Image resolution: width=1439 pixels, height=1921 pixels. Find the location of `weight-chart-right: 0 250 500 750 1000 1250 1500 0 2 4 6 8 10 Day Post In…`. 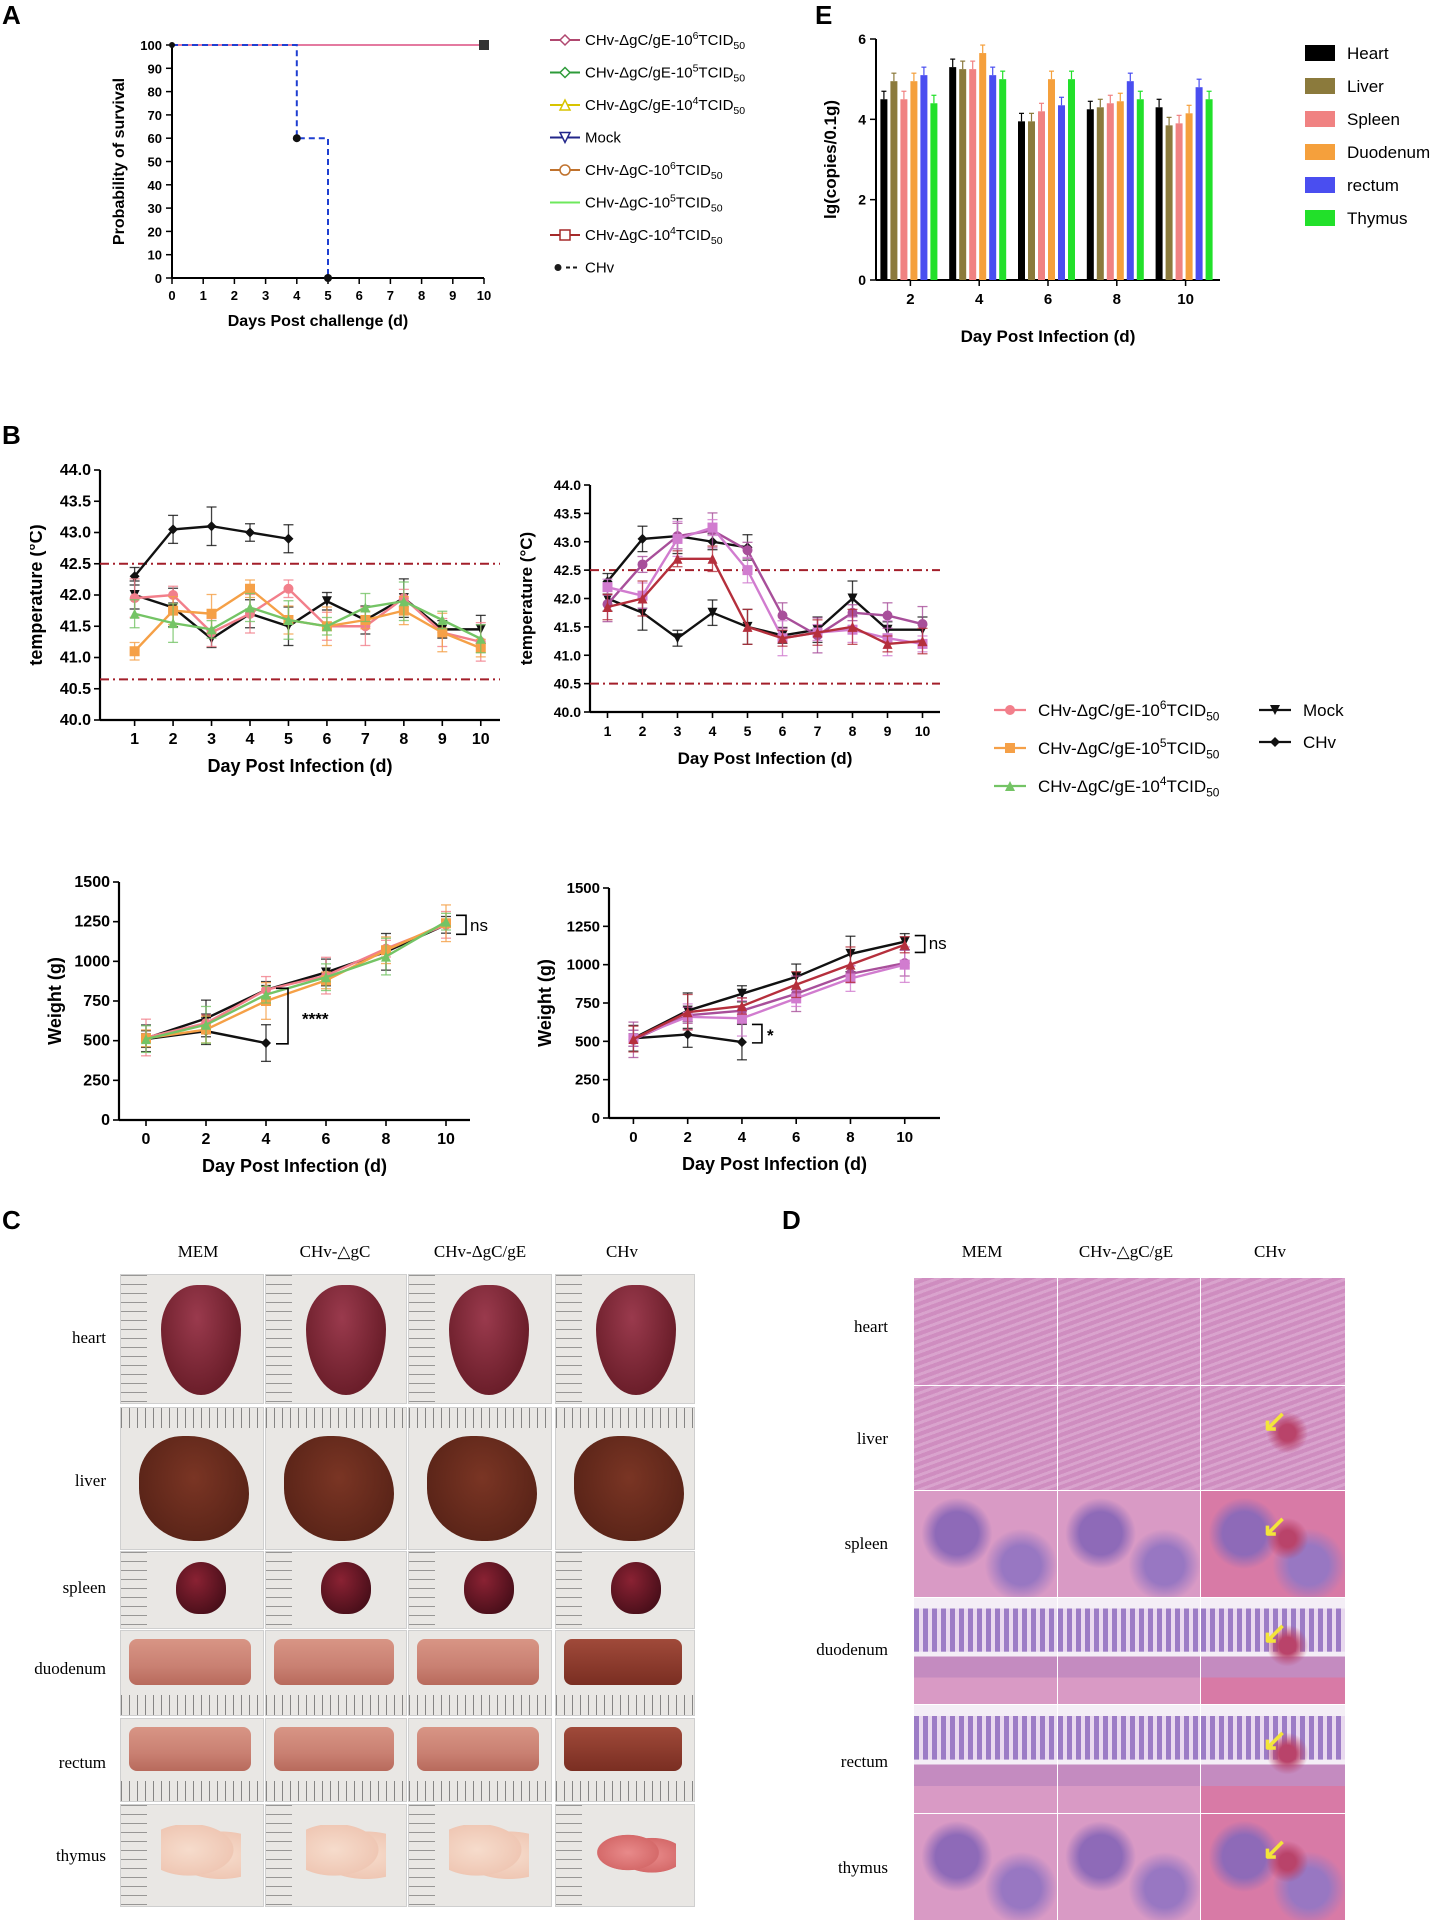

weight-chart-right: 0 250 500 750 1000 1250 1500 0 2 4 6 8 10 Day Post In… is located at coordinates (741, 1027).